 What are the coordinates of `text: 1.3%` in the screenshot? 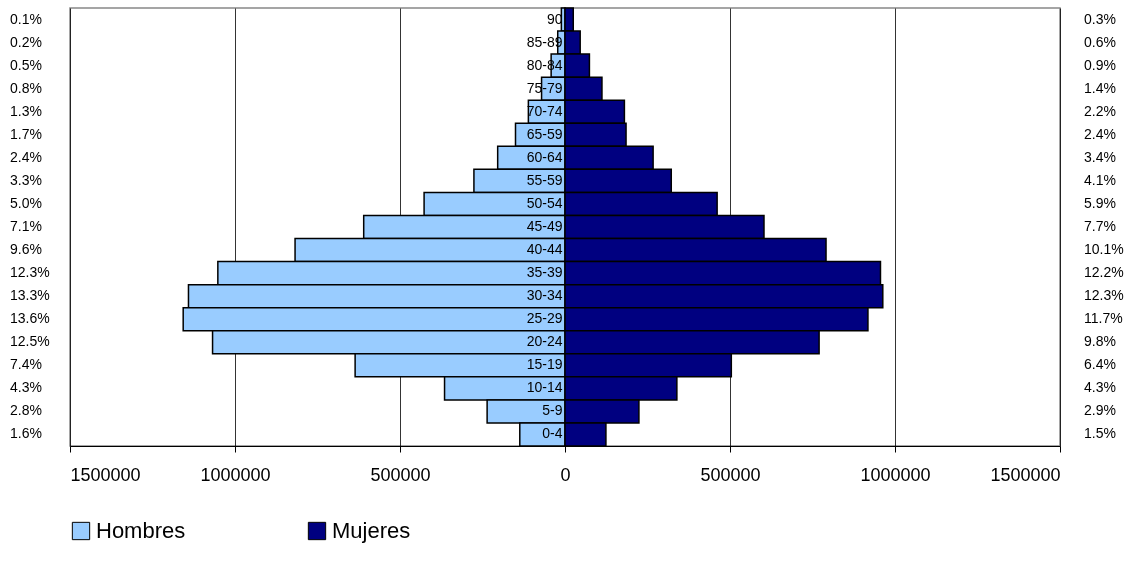 It's located at (26, 110).